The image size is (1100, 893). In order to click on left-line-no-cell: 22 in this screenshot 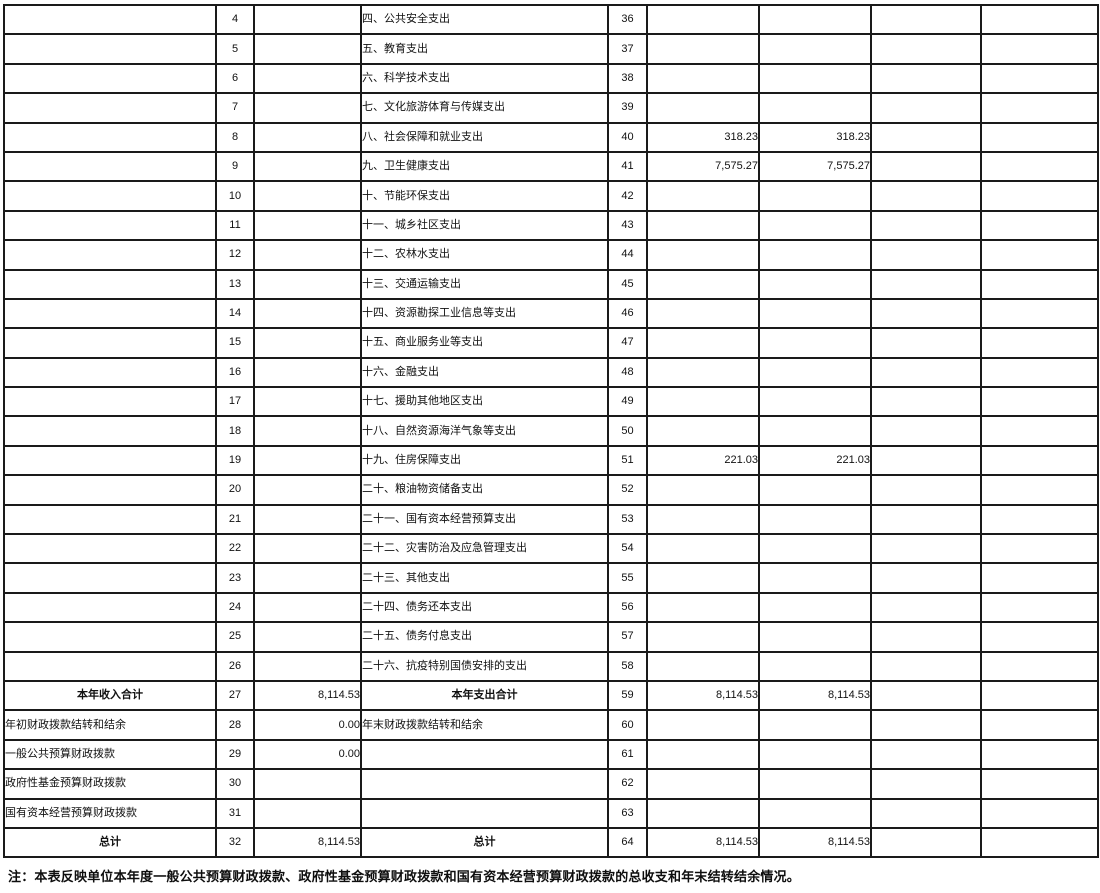, I will do `click(235, 549)`.